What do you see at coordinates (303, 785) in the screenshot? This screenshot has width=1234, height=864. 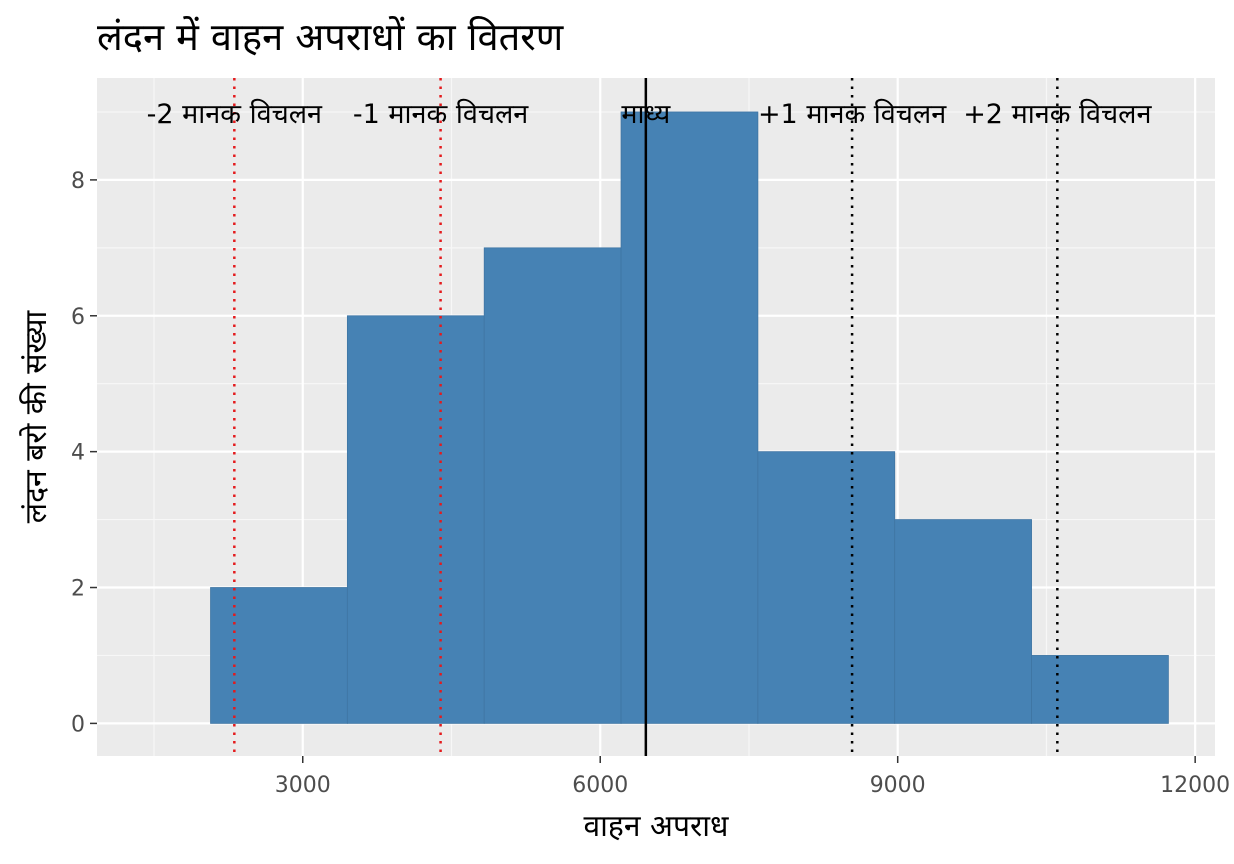 I see `x-tick-label: 3000` at bounding box center [303, 785].